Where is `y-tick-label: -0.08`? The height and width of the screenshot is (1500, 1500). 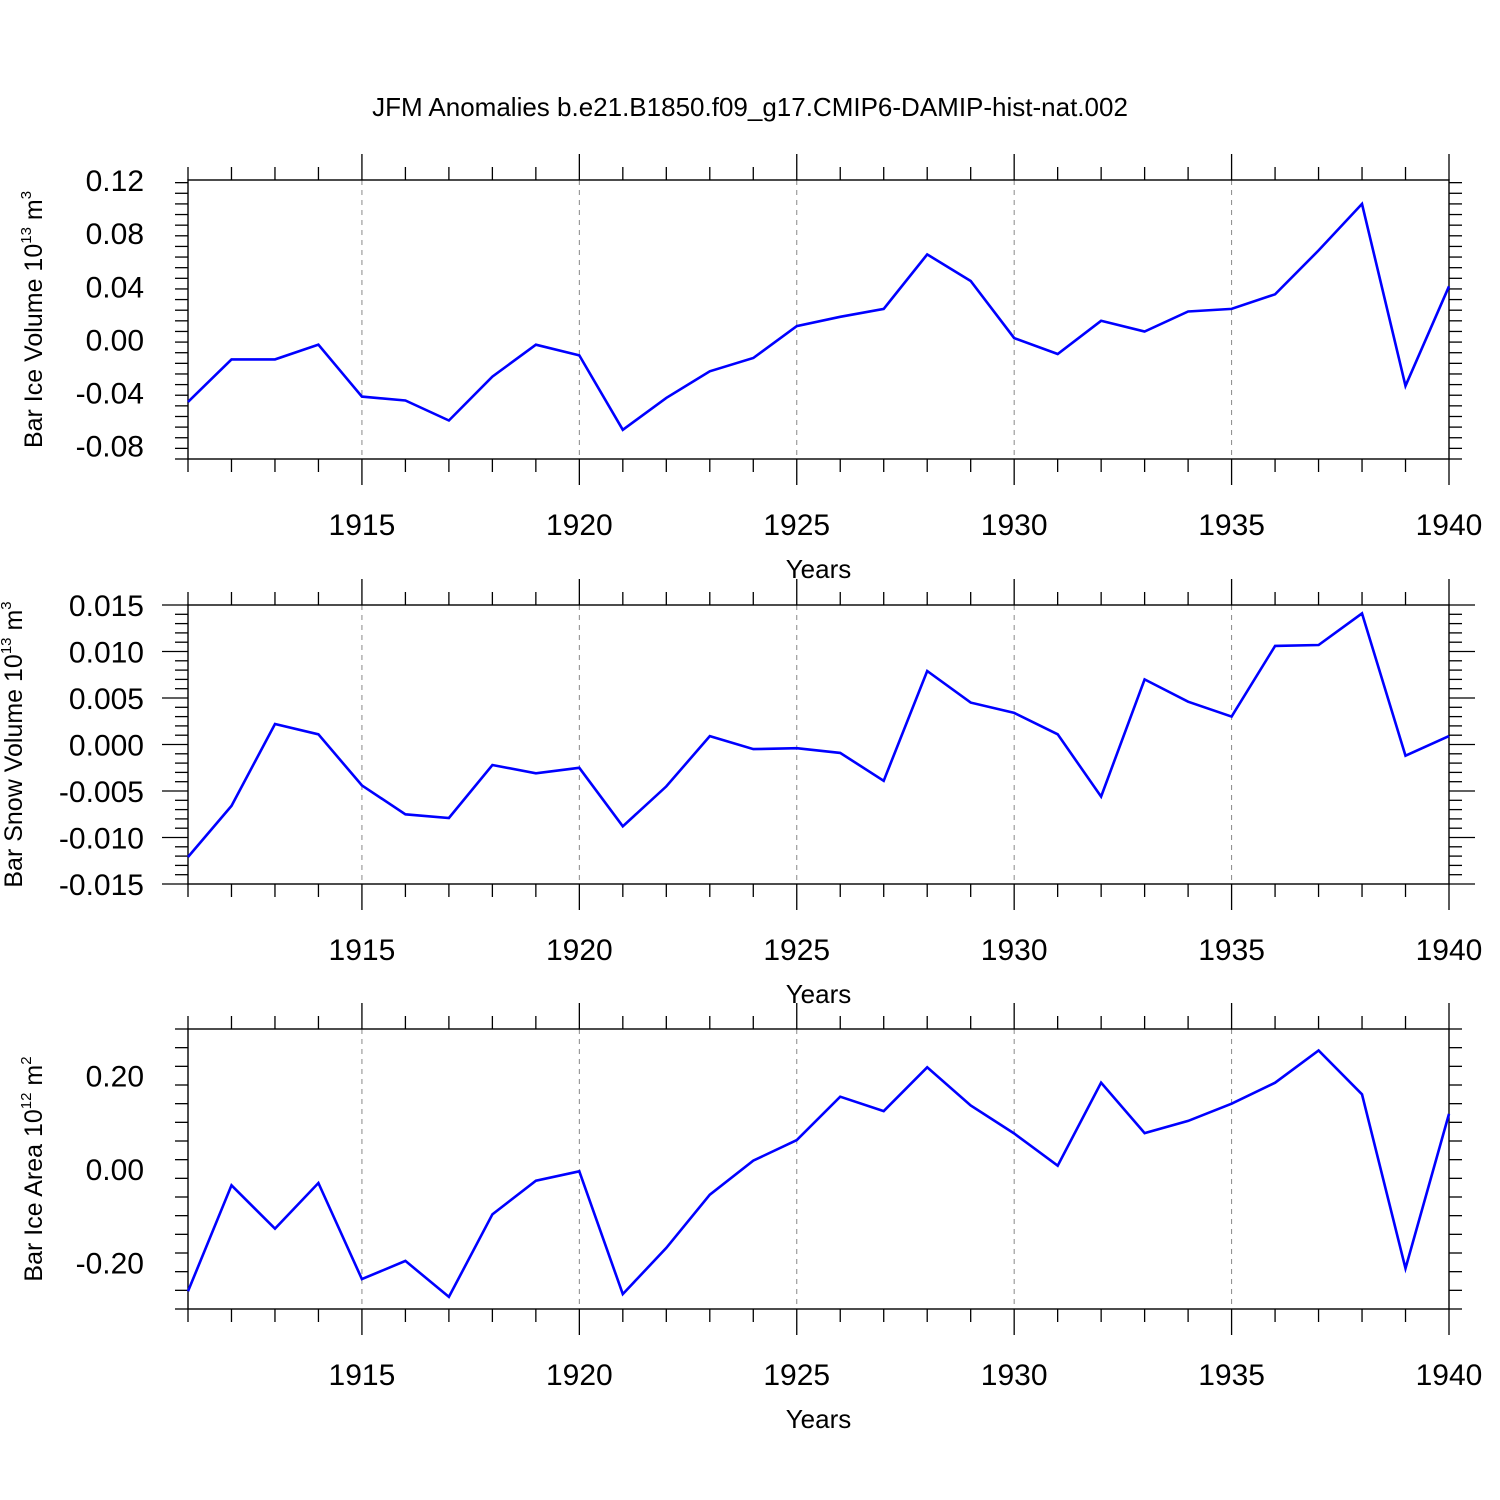
y-tick-label: -0.08 is located at coordinates (110, 447).